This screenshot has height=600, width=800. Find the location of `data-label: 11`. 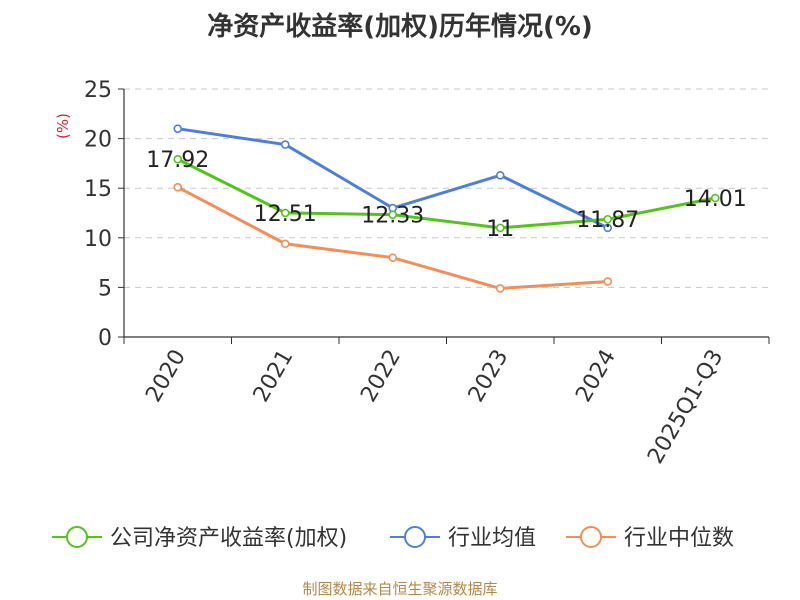

data-label: 11 is located at coordinates (500, 229).